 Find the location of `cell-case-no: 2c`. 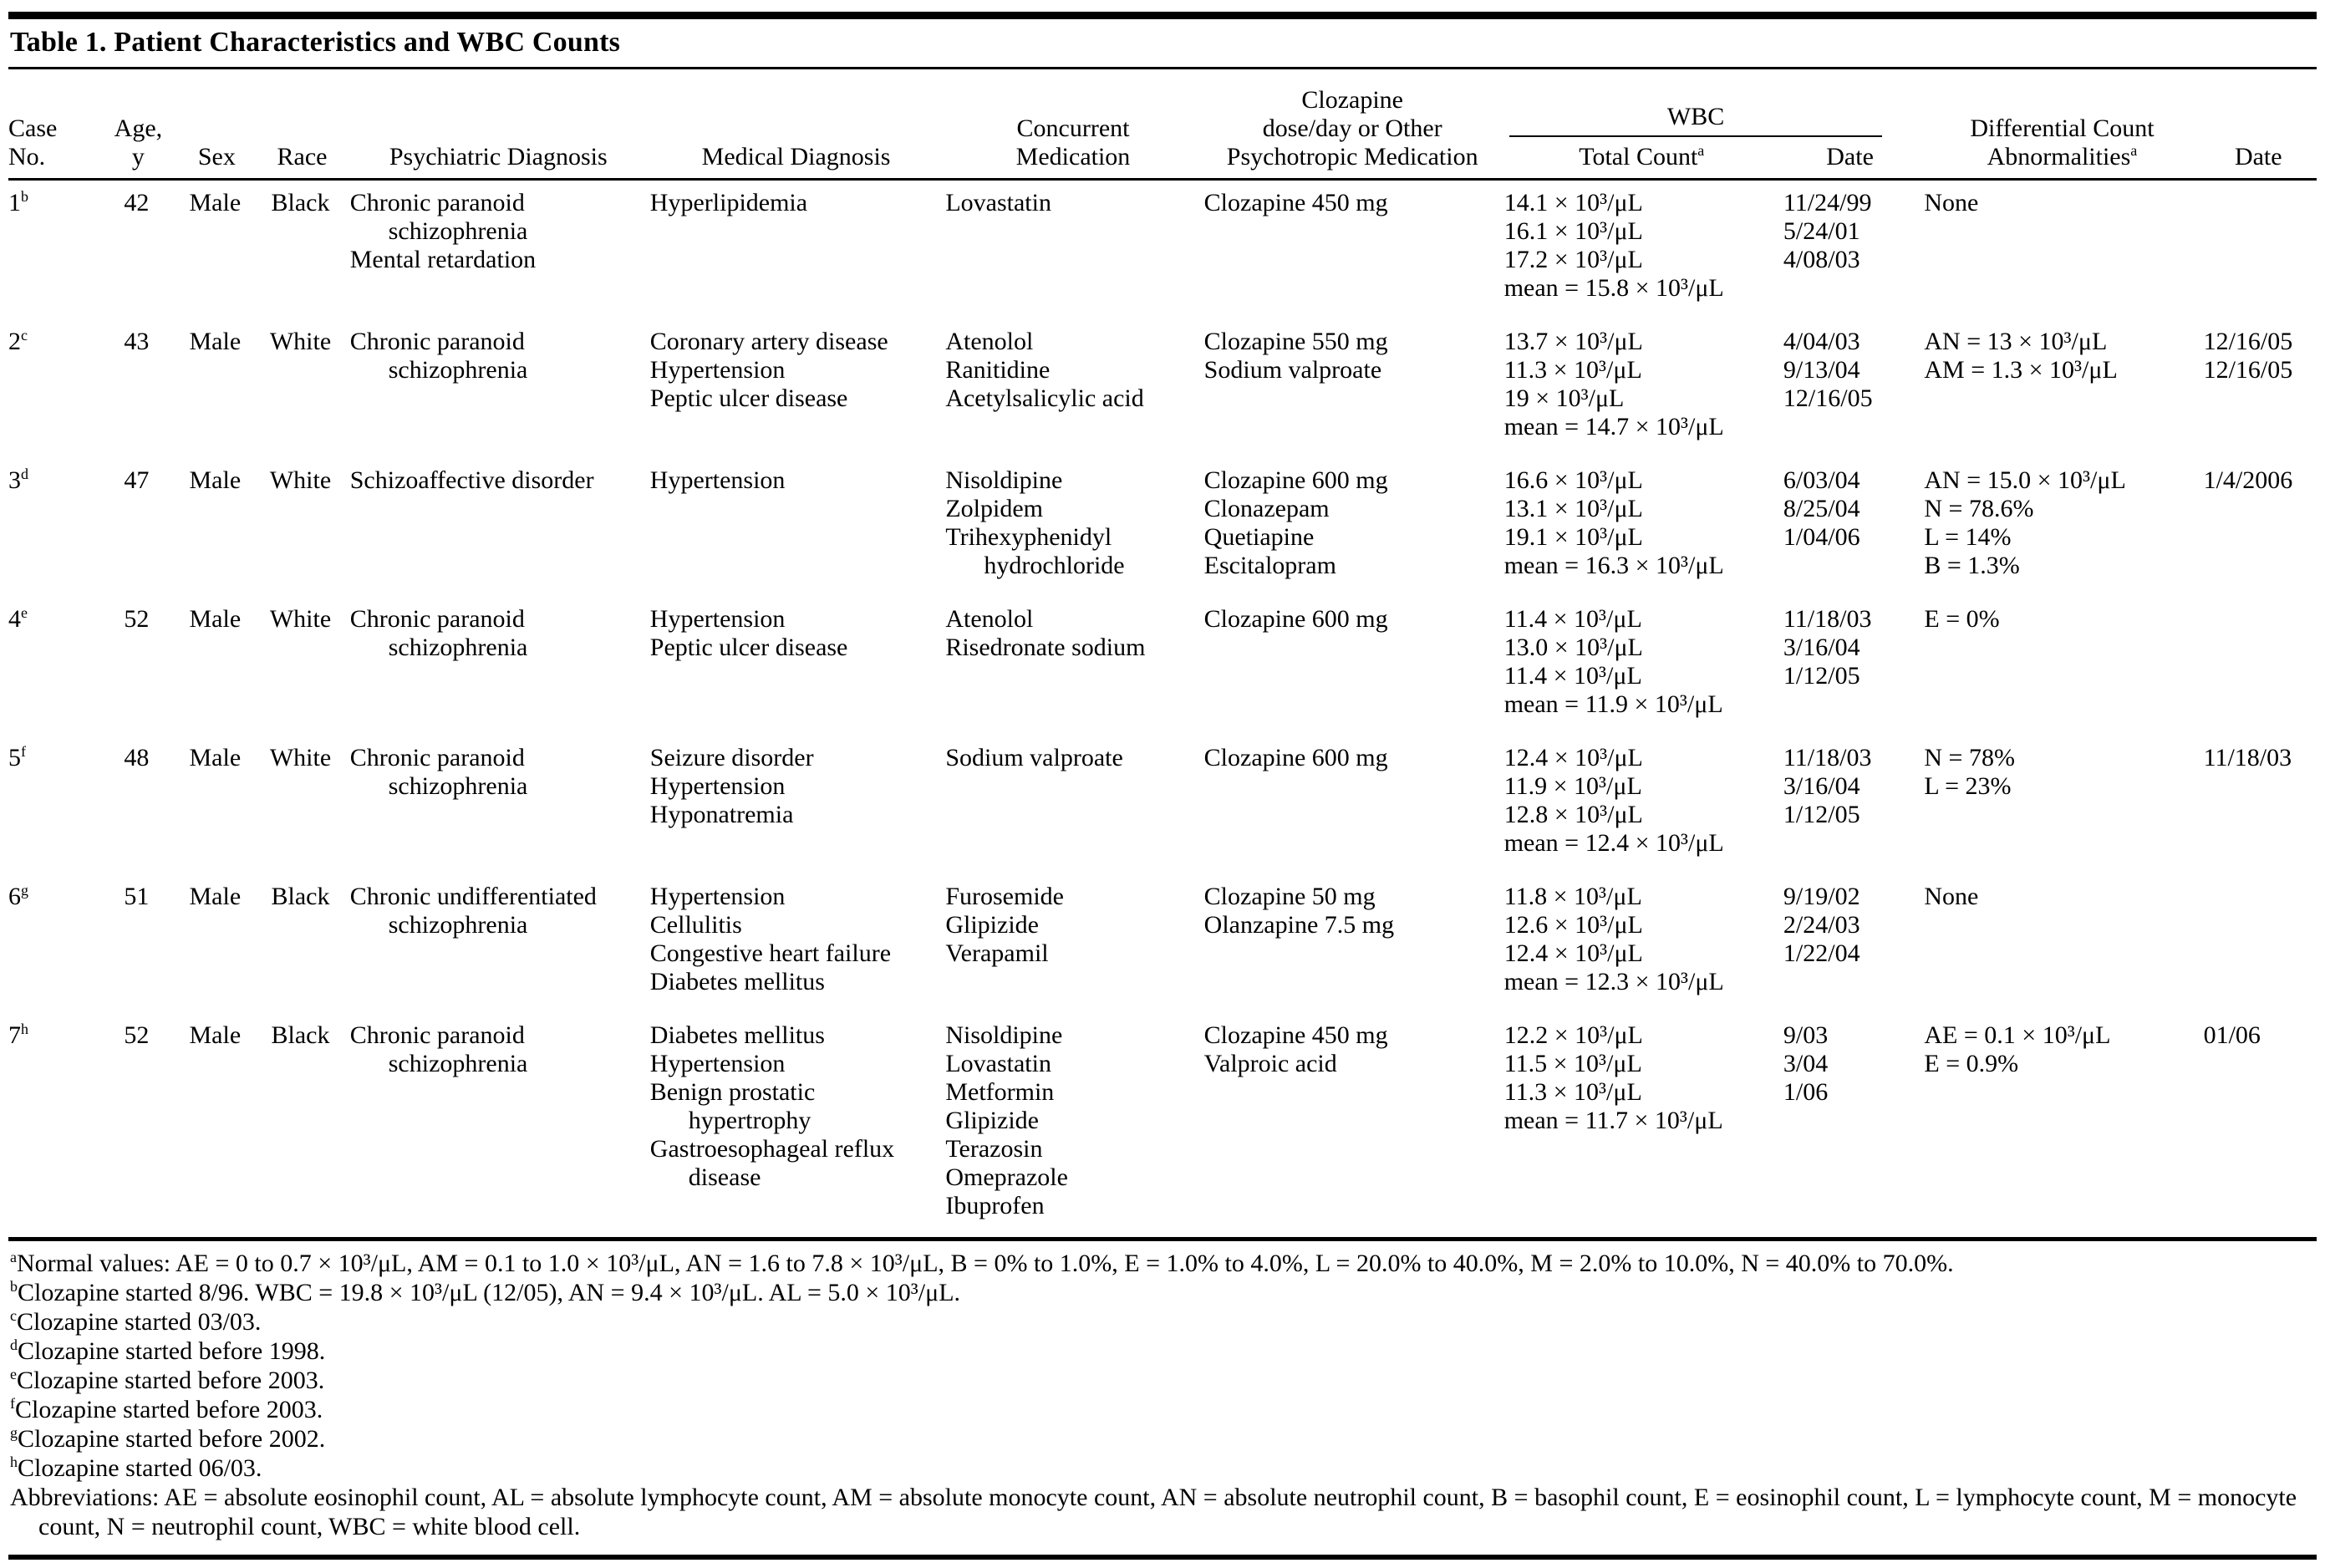

cell-case-no: 2c is located at coordinates (54, 388).